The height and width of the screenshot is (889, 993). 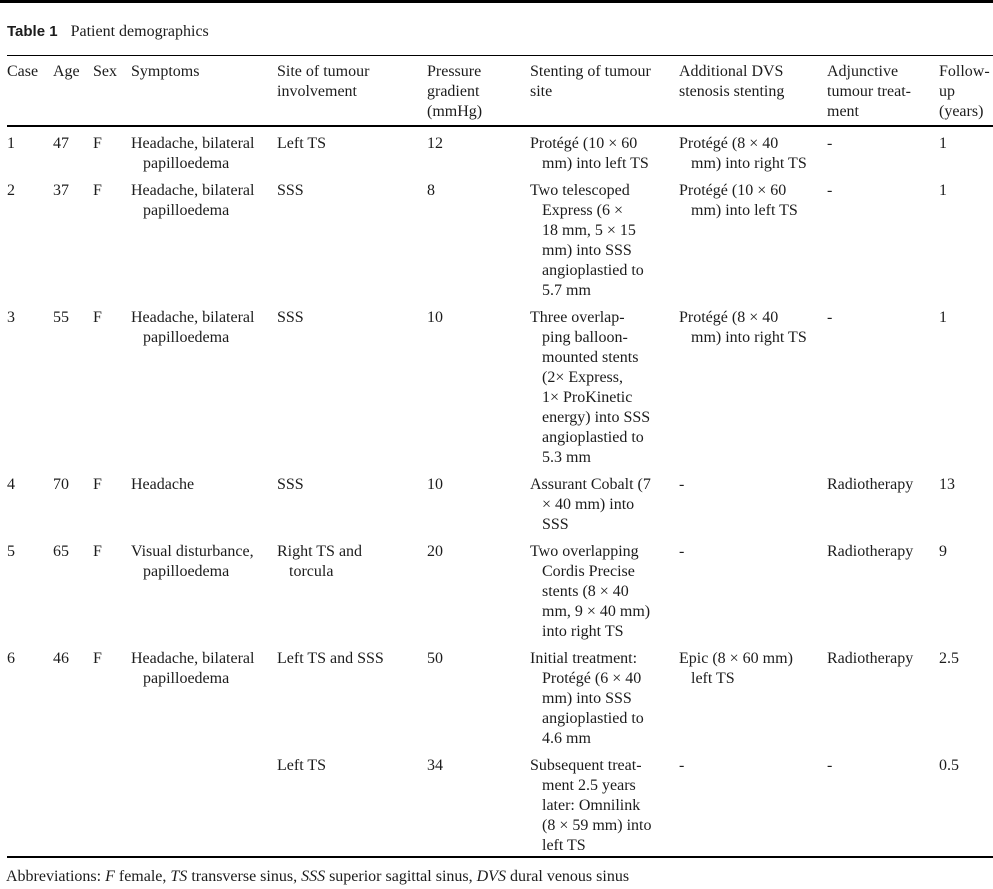 What do you see at coordinates (204, 803) in the screenshot?
I see `cell-symptoms` at bounding box center [204, 803].